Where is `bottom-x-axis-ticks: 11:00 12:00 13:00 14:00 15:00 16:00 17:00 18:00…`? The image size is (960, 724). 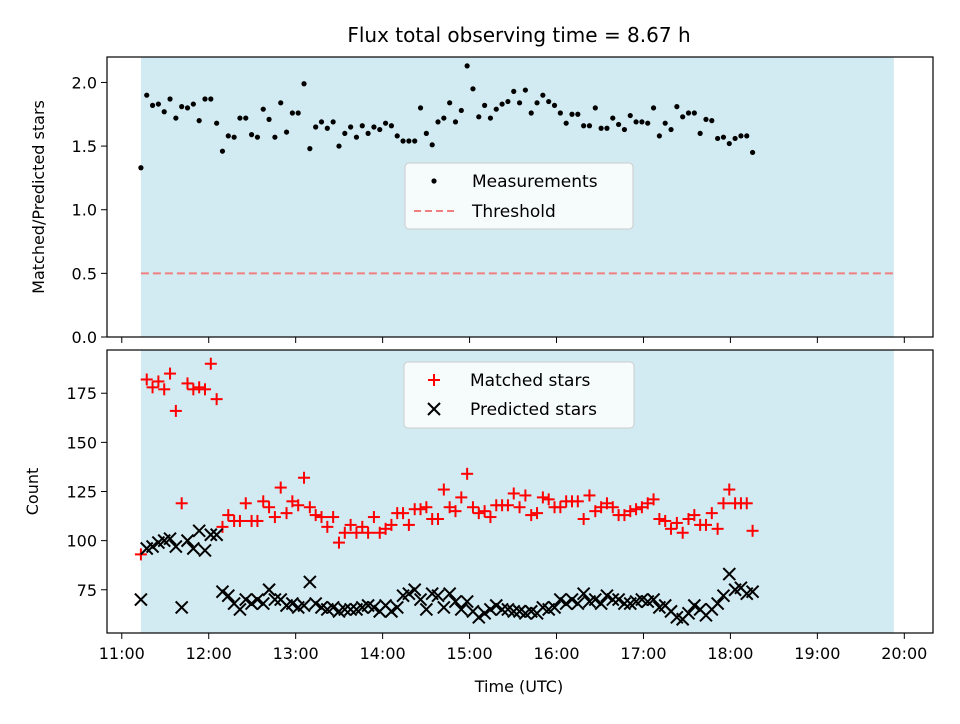
bottom-x-axis-ticks: 11:00 12:00 13:00 14:00 15:00 16:00 17:00 18:00… is located at coordinates (513, 648).